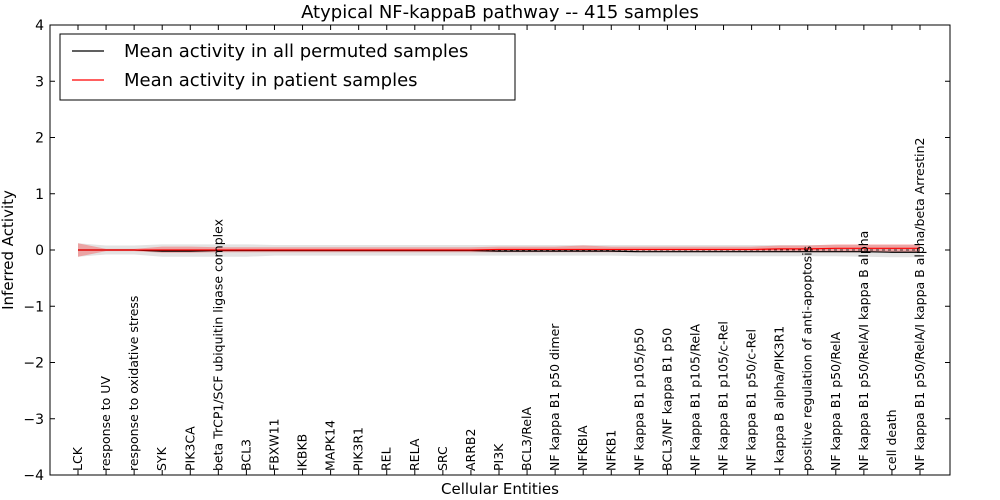 Image resolution: width=1000 pixels, height=500 pixels. What do you see at coordinates (161, 458) in the screenshot?
I see `x-tick-label: SYK` at bounding box center [161, 458].